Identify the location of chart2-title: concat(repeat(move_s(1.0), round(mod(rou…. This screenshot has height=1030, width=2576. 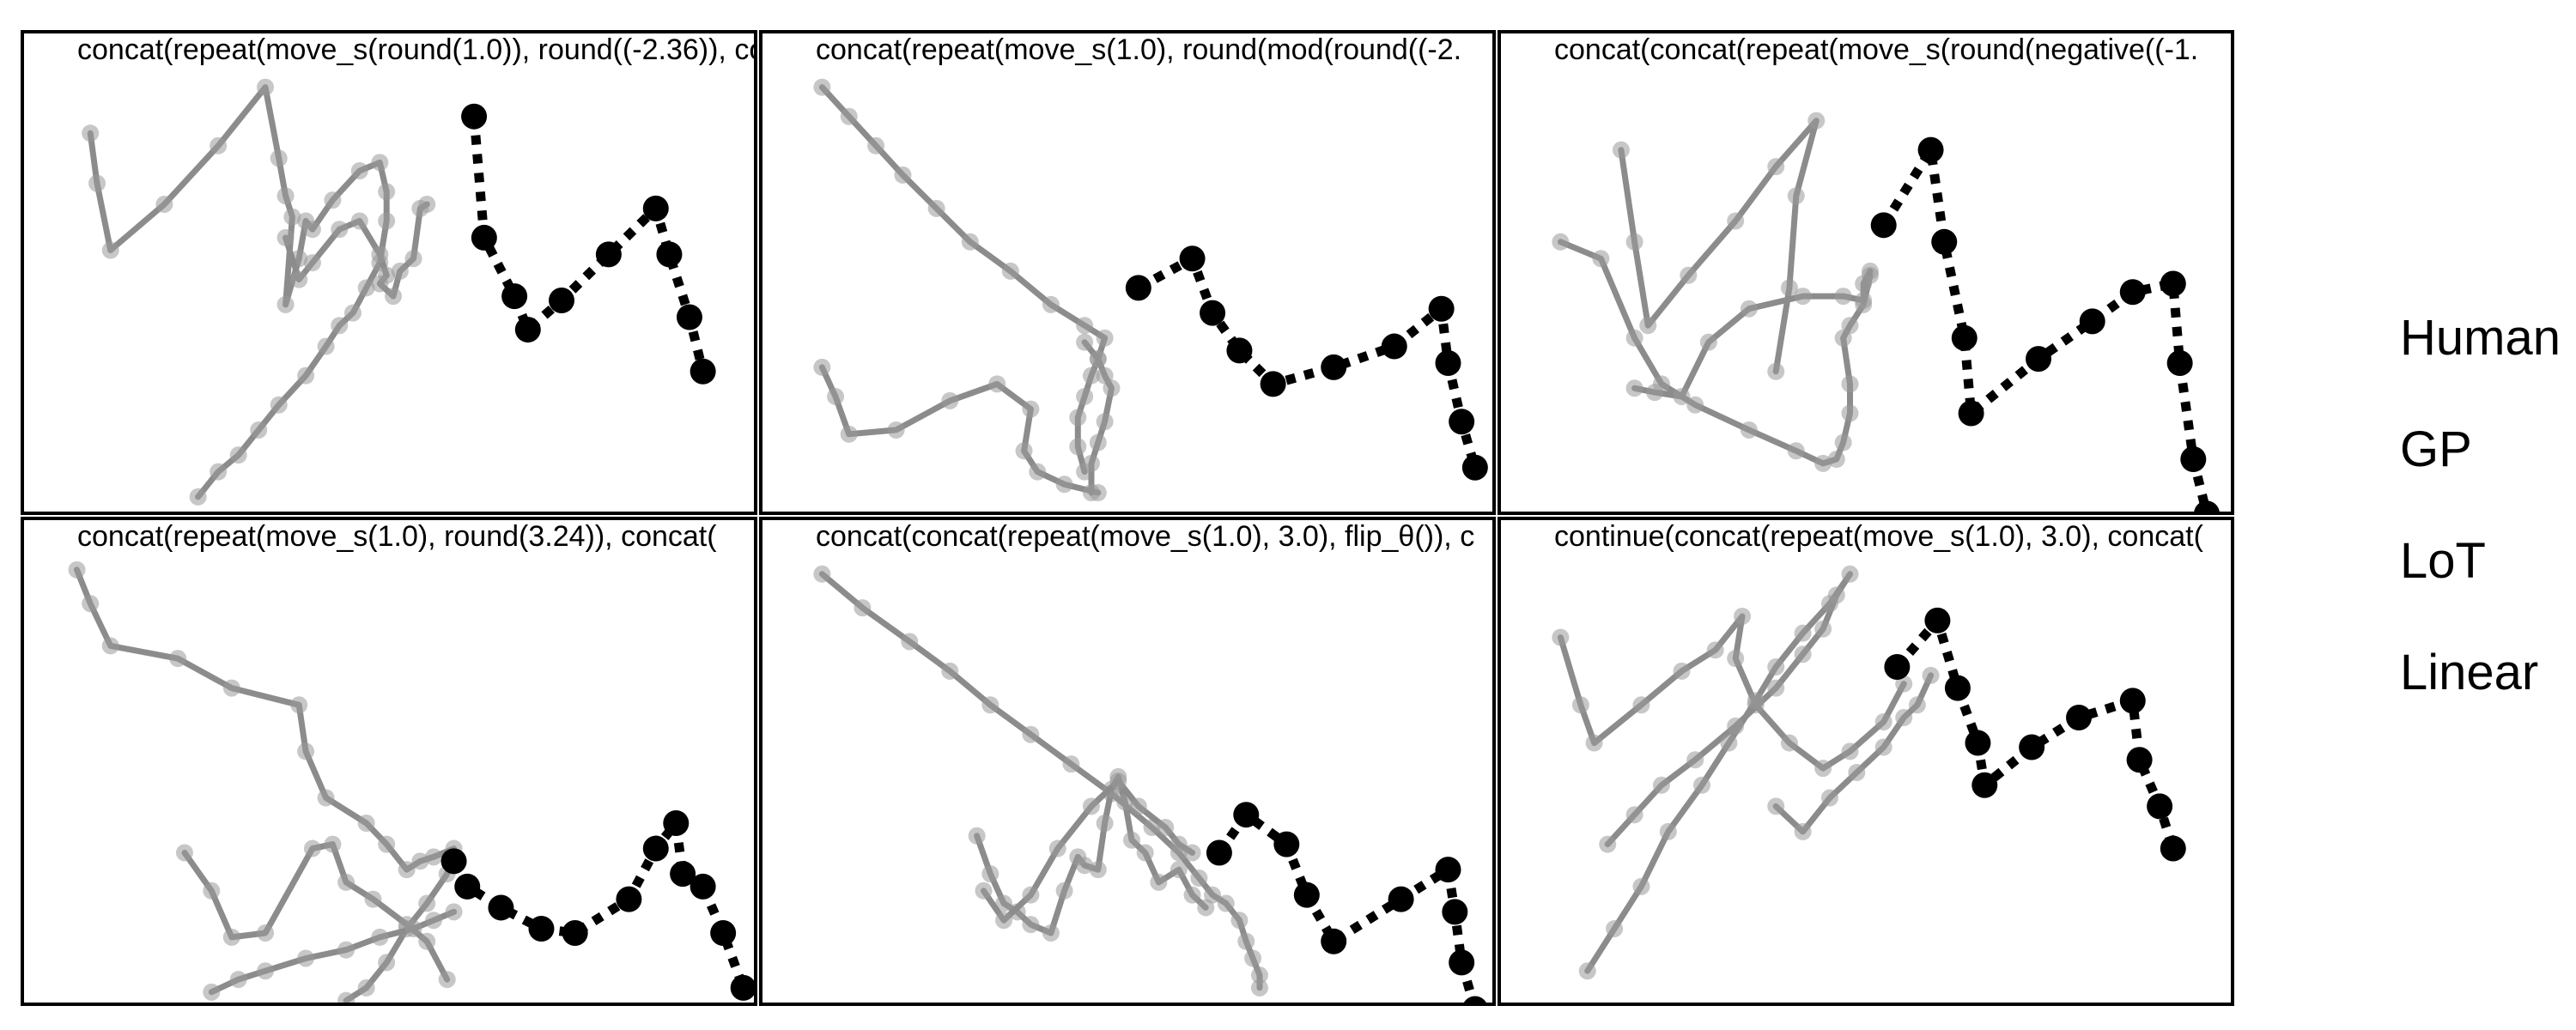
(1138, 49).